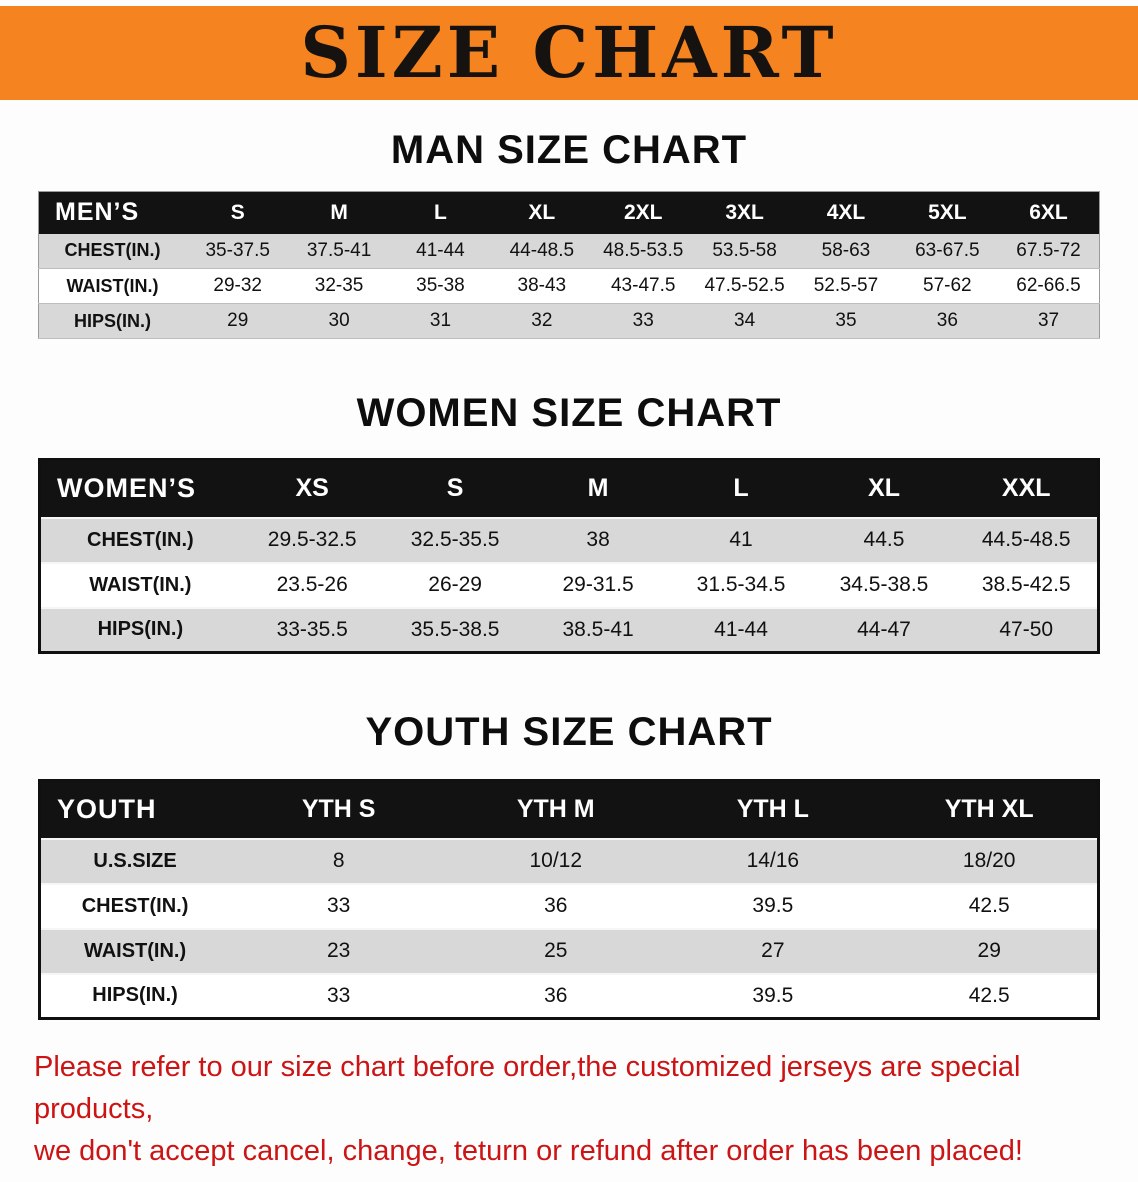 Image resolution: width=1138 pixels, height=1182 pixels. Describe the element at coordinates (312, 488) in the screenshot. I see `size-header-cell: XS` at that location.